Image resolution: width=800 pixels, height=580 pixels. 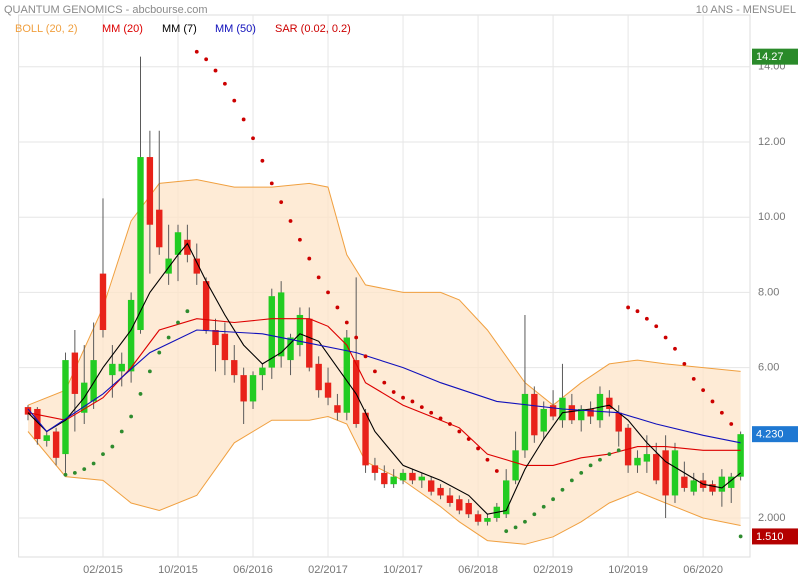 What do you see at coordinates (628, 570) in the screenshot?
I see `x-tick-label: 10/2019` at bounding box center [628, 570].